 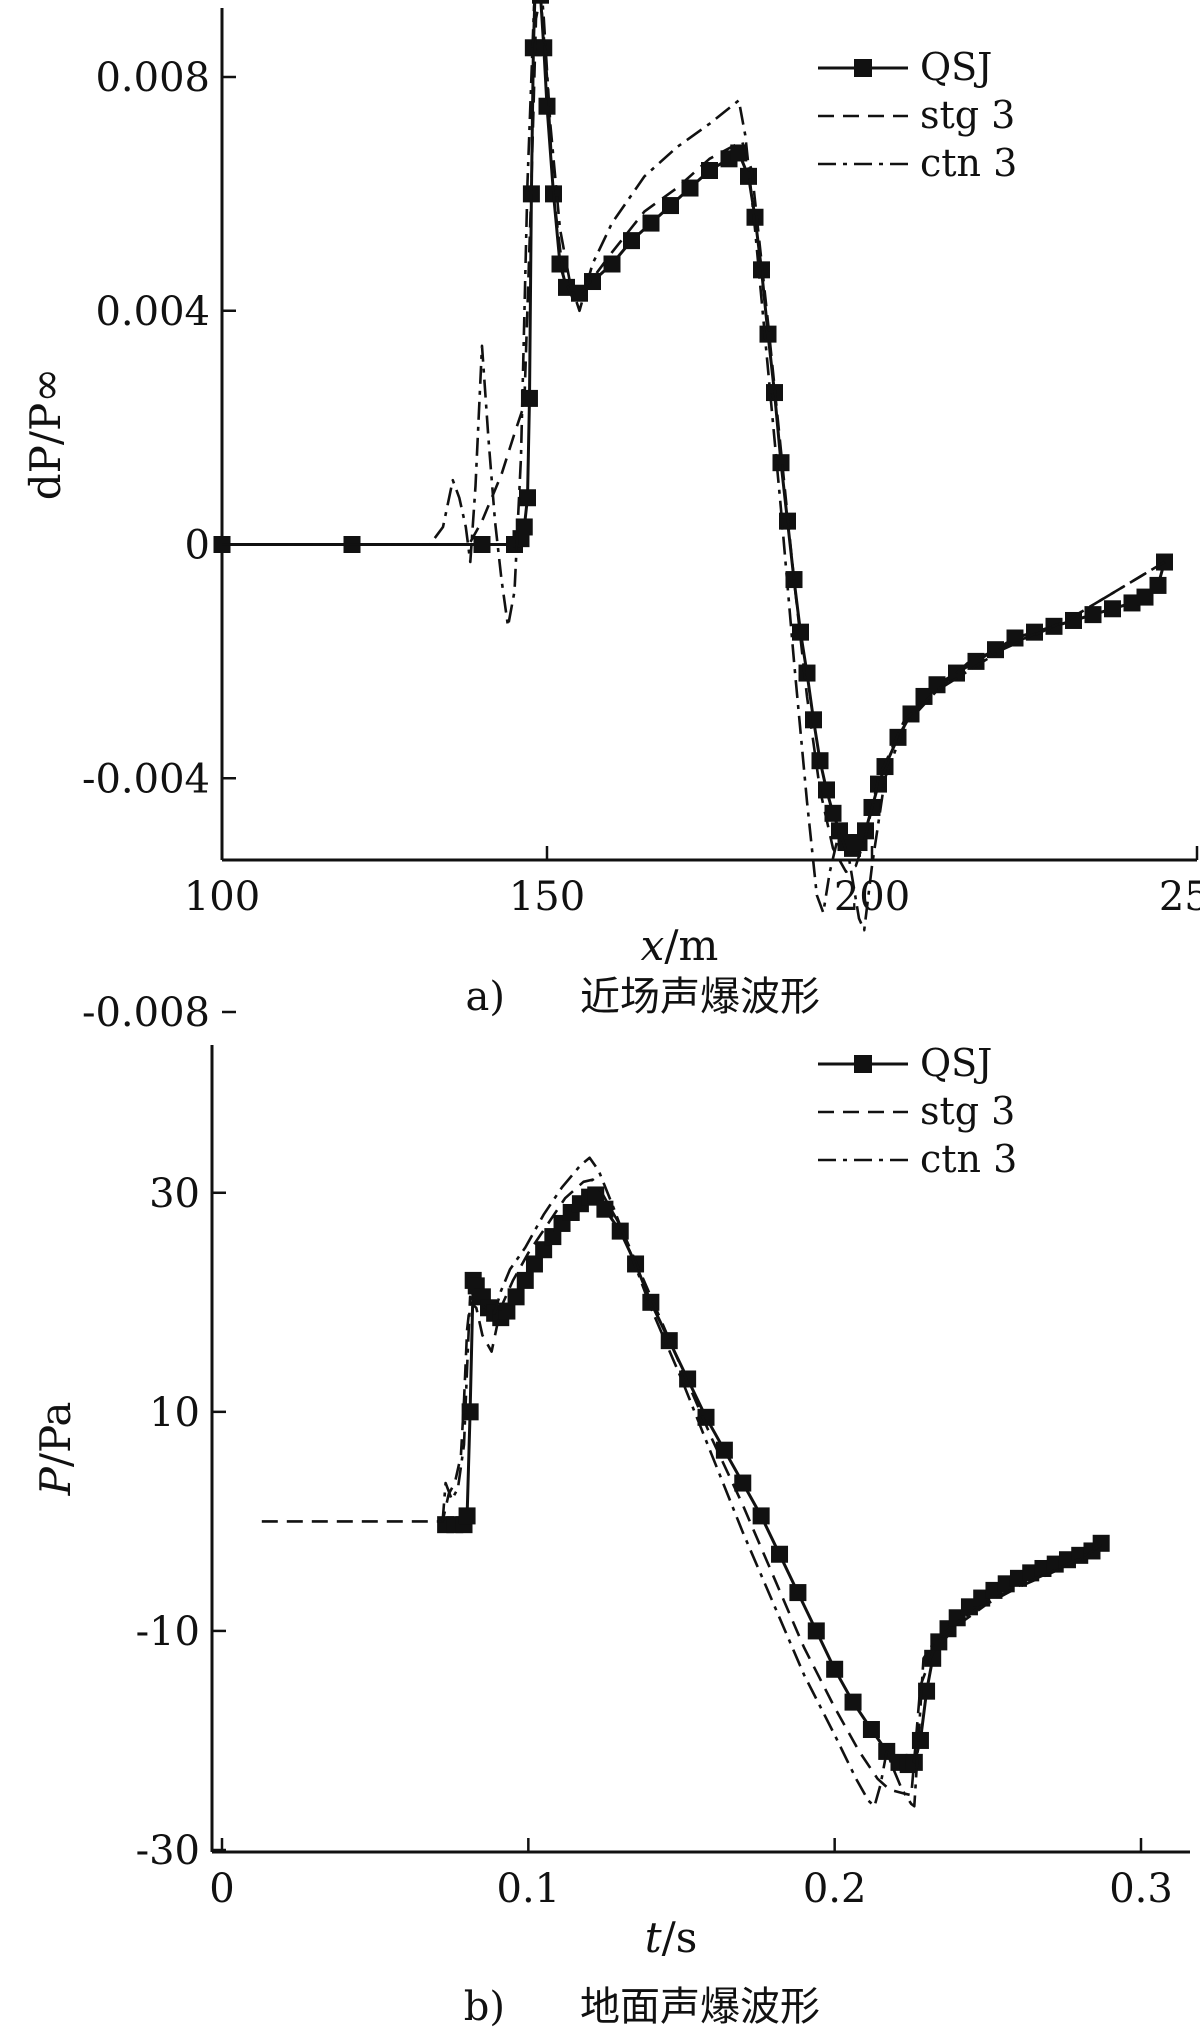 I want to click on x-tick-label: 0, so click(x=221, y=1889).